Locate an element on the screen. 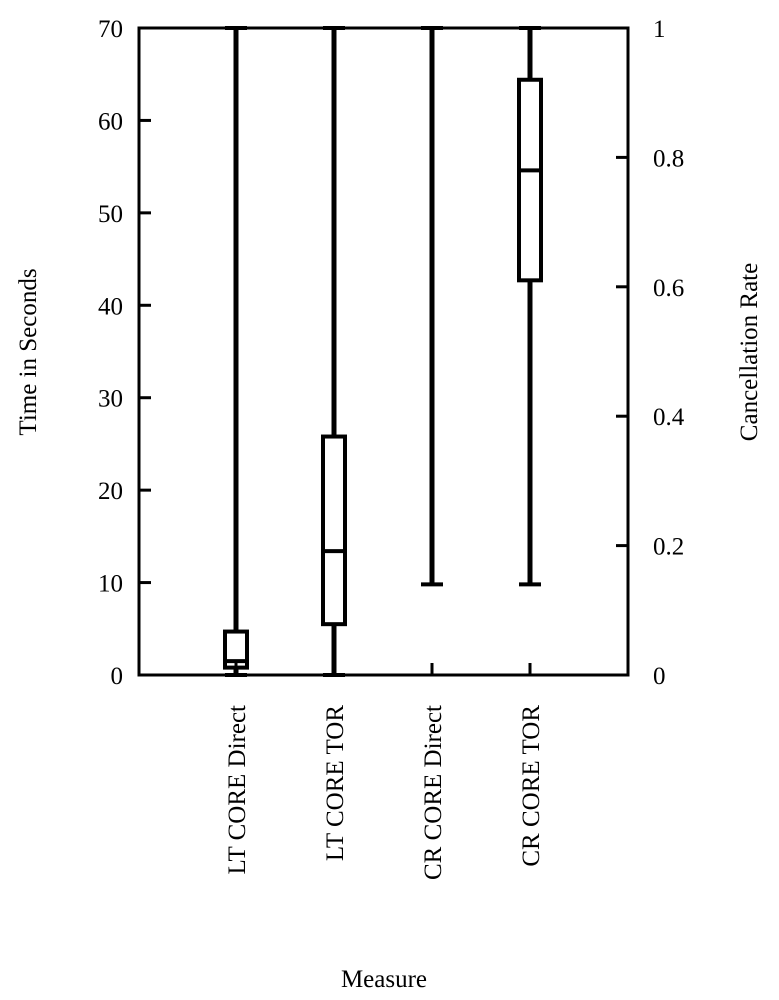  right-y-tick-label: 0.6 is located at coordinates (668, 288).